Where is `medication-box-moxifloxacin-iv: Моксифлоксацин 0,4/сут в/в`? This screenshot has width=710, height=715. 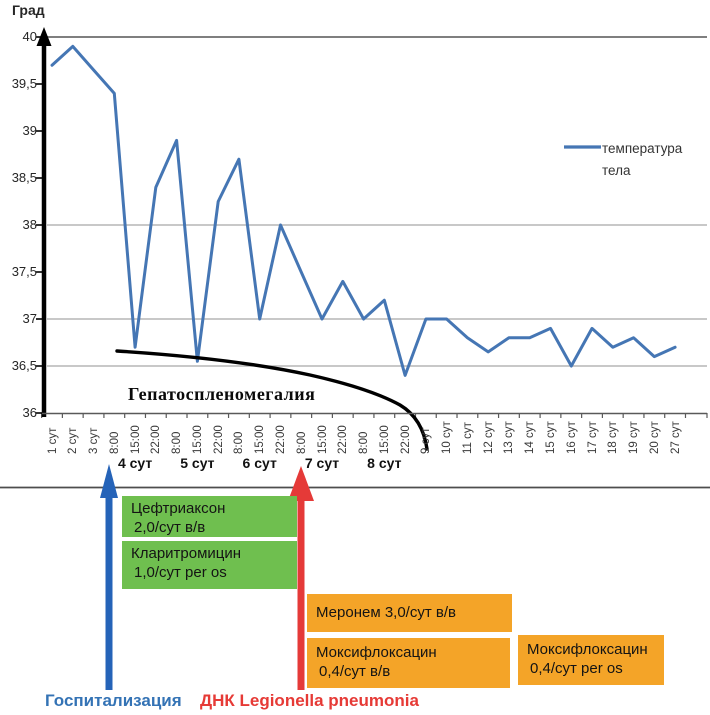 medication-box-moxifloxacin-iv: Моксифлоксацин 0,4/сут в/в is located at coordinates (408, 663).